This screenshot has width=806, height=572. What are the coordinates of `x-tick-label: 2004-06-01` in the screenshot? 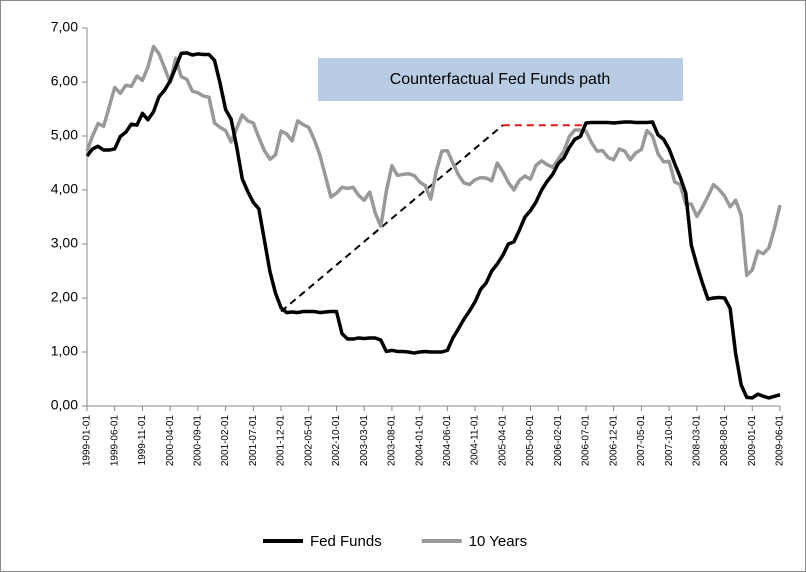 It's located at (447, 441).